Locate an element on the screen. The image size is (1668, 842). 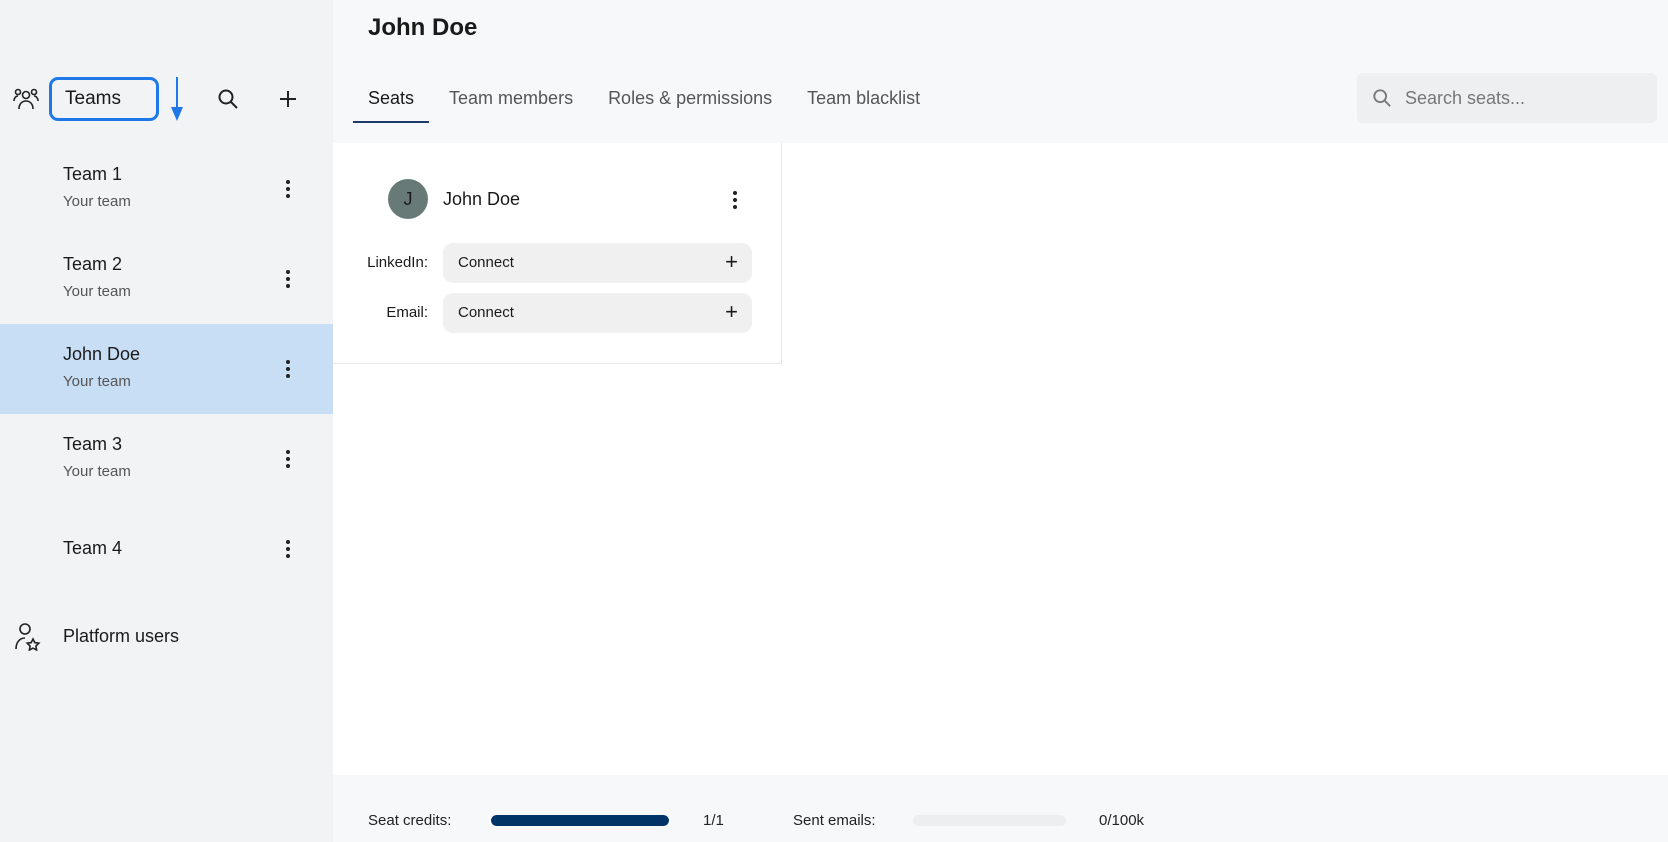
tab-team-blacklist: Team blacklist is located at coordinates (864, 98).